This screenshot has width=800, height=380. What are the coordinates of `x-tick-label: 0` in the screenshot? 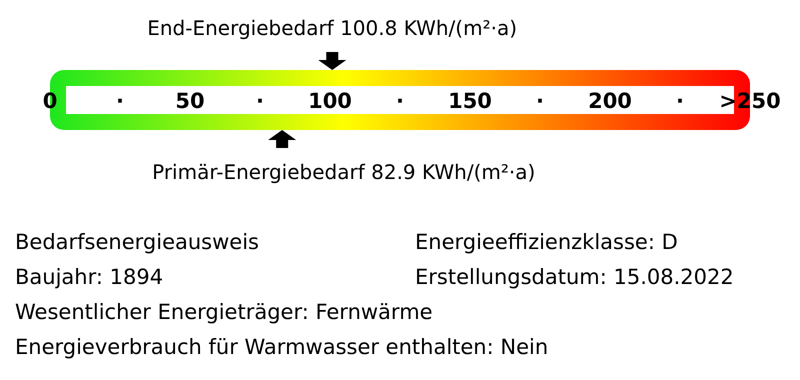 It's located at (50, 101).